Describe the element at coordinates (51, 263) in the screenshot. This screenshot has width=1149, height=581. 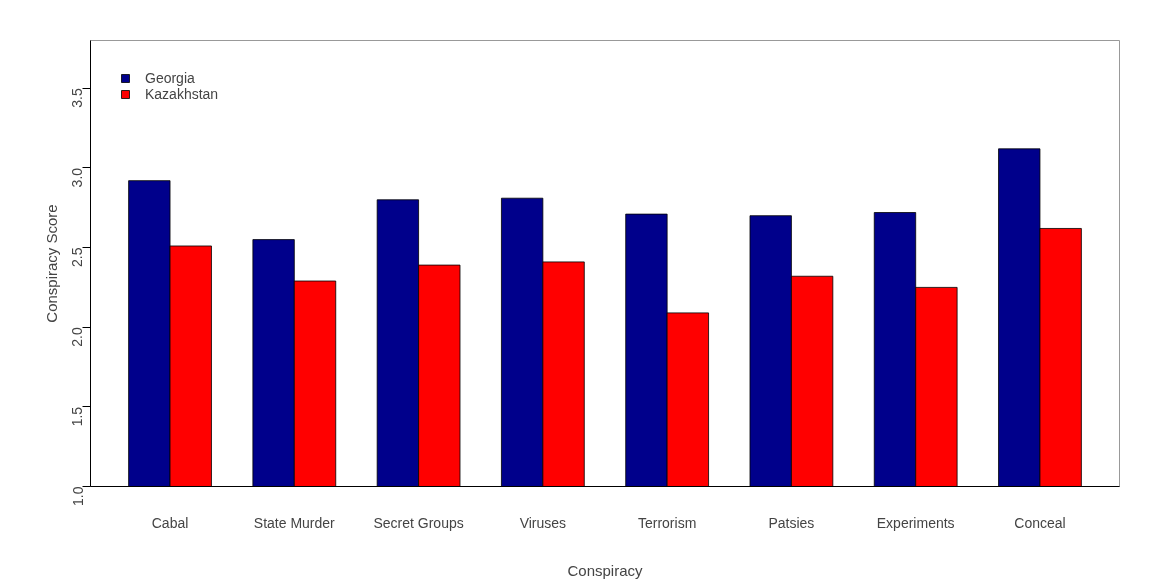
I see `y-axis-title: Conspiracy Score` at that location.